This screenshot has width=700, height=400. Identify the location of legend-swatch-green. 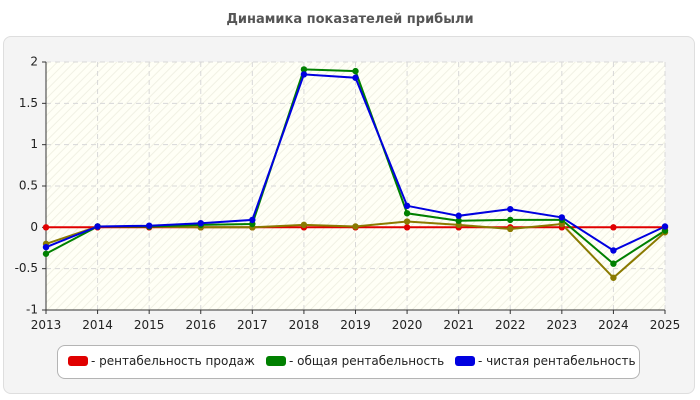
(276, 361).